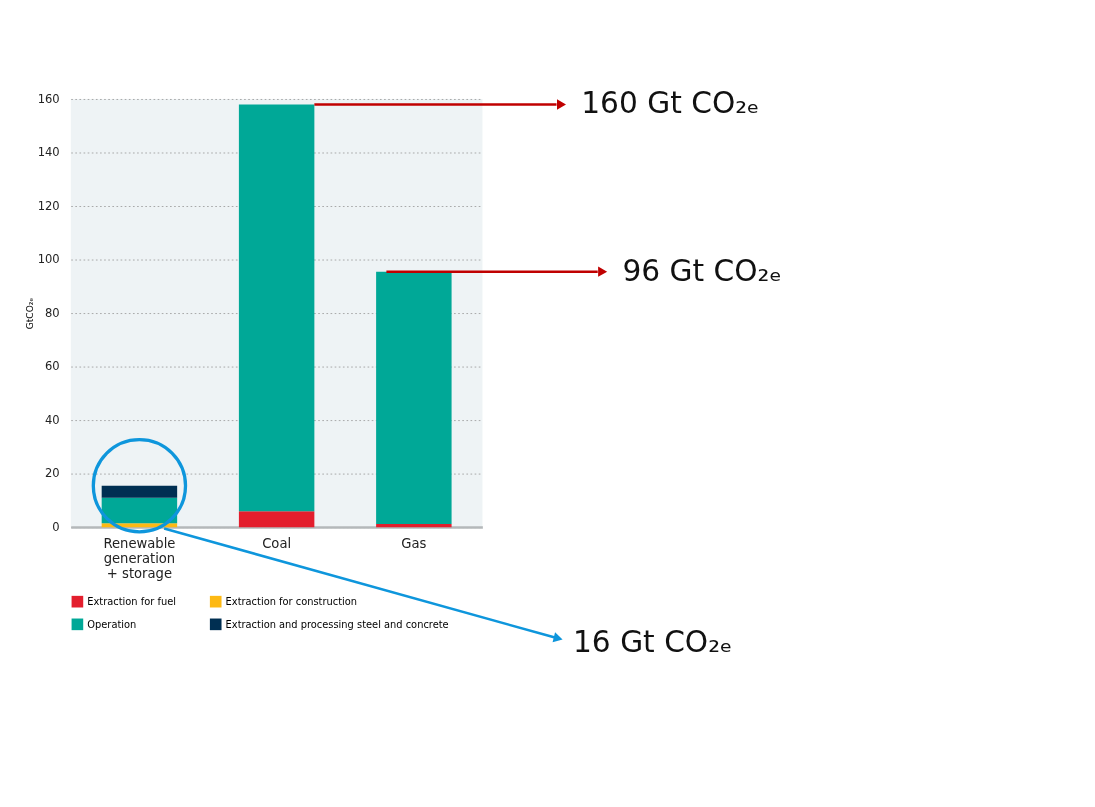 The height and width of the screenshot is (807, 1095). I want to click on y-tick-label: 100, so click(48, 259).